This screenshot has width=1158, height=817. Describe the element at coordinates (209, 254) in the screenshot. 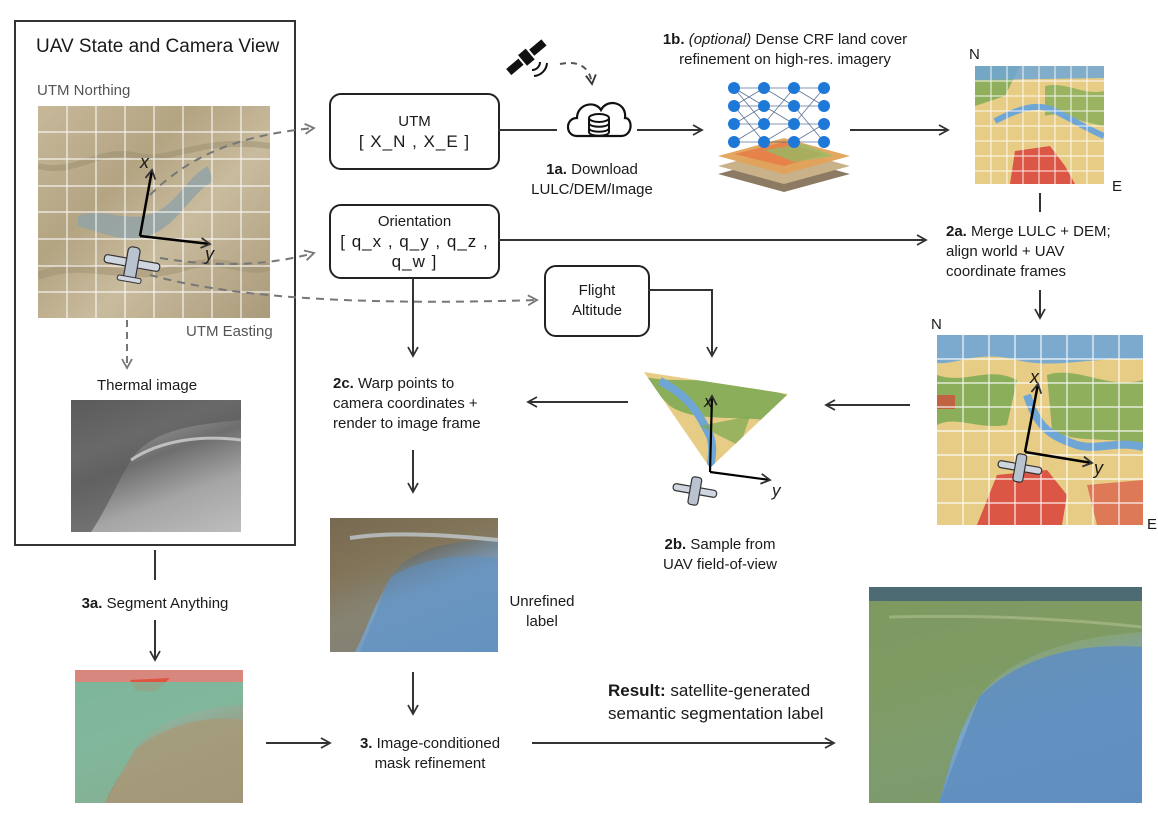

I see `map-axis-y: y` at that location.